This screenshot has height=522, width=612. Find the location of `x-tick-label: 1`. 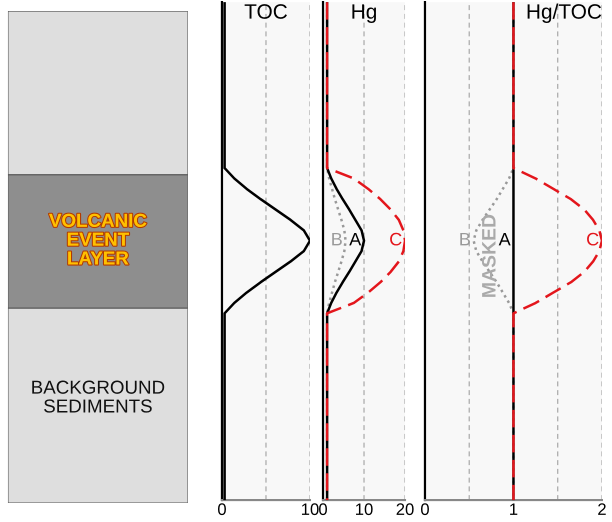

x-tick-label: 1 is located at coordinates (514, 509).